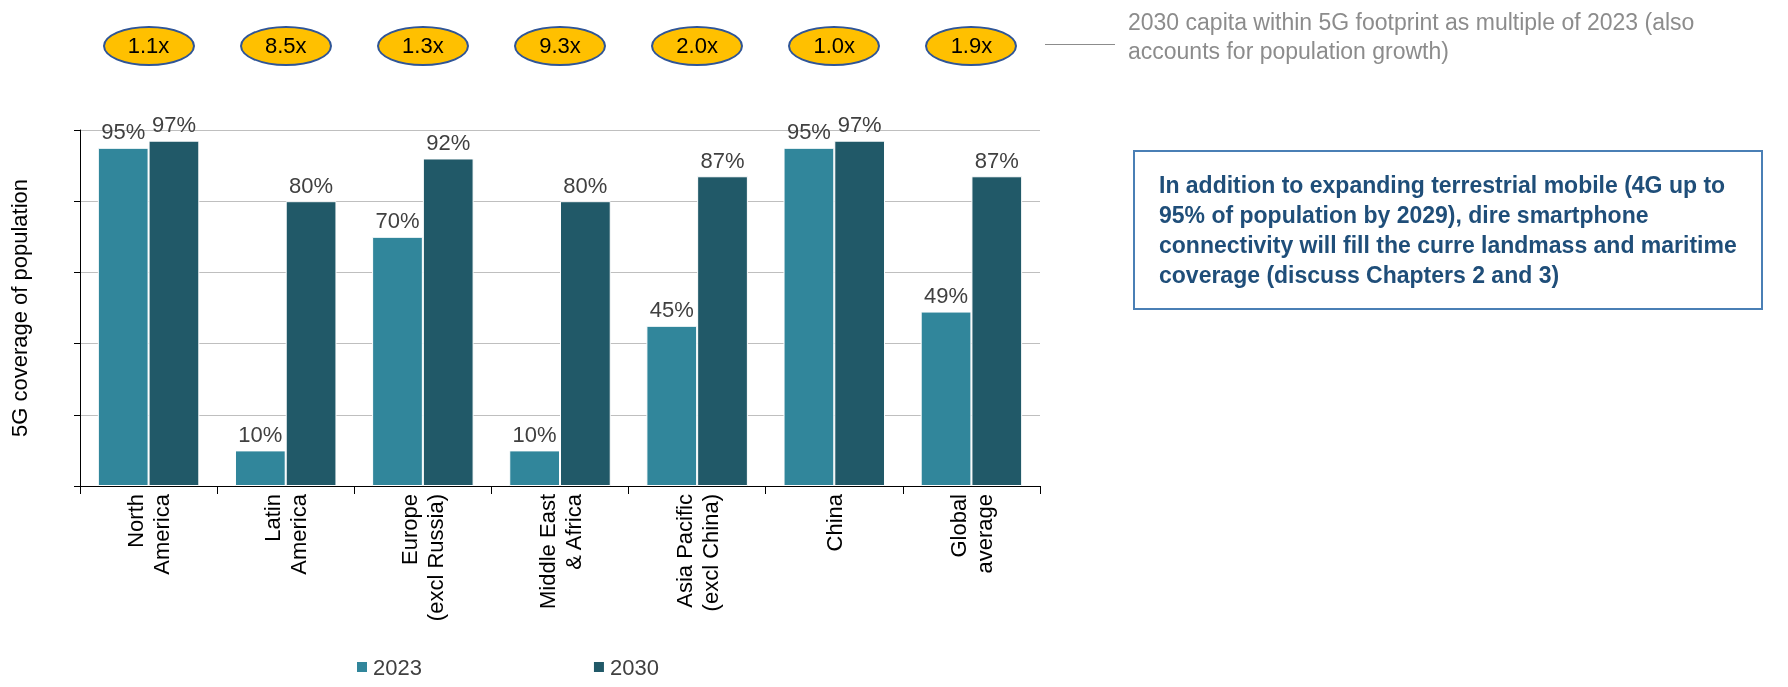 The width and height of the screenshot is (1788, 687). What do you see at coordinates (423, 558) in the screenshot?
I see `x-tick-label: Europe (excl Russia)` at bounding box center [423, 558].